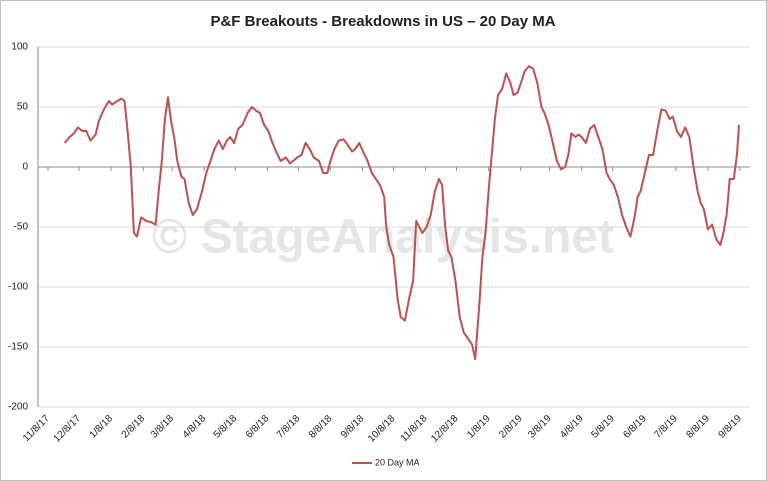 Image resolution: width=767 pixels, height=481 pixels. Describe the element at coordinates (397, 462) in the screenshot. I see `legend-label: 20 Day MA` at that location.